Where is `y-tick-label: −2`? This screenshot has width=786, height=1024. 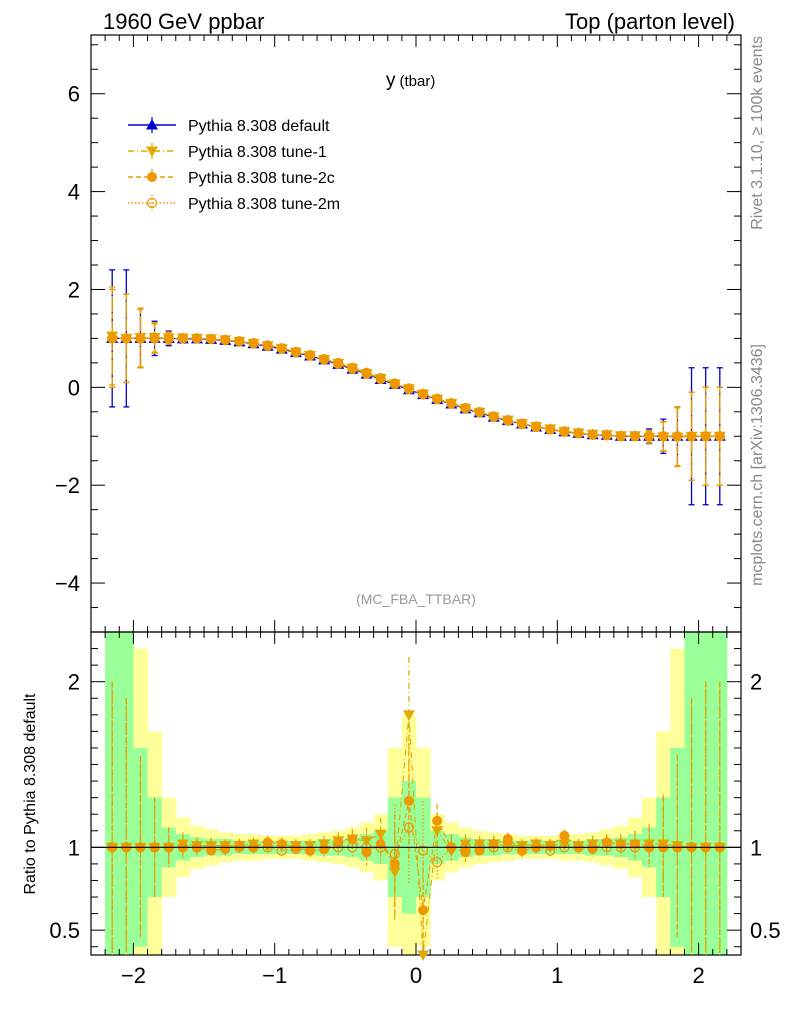 y-tick-label: −2 is located at coordinates (67, 485).